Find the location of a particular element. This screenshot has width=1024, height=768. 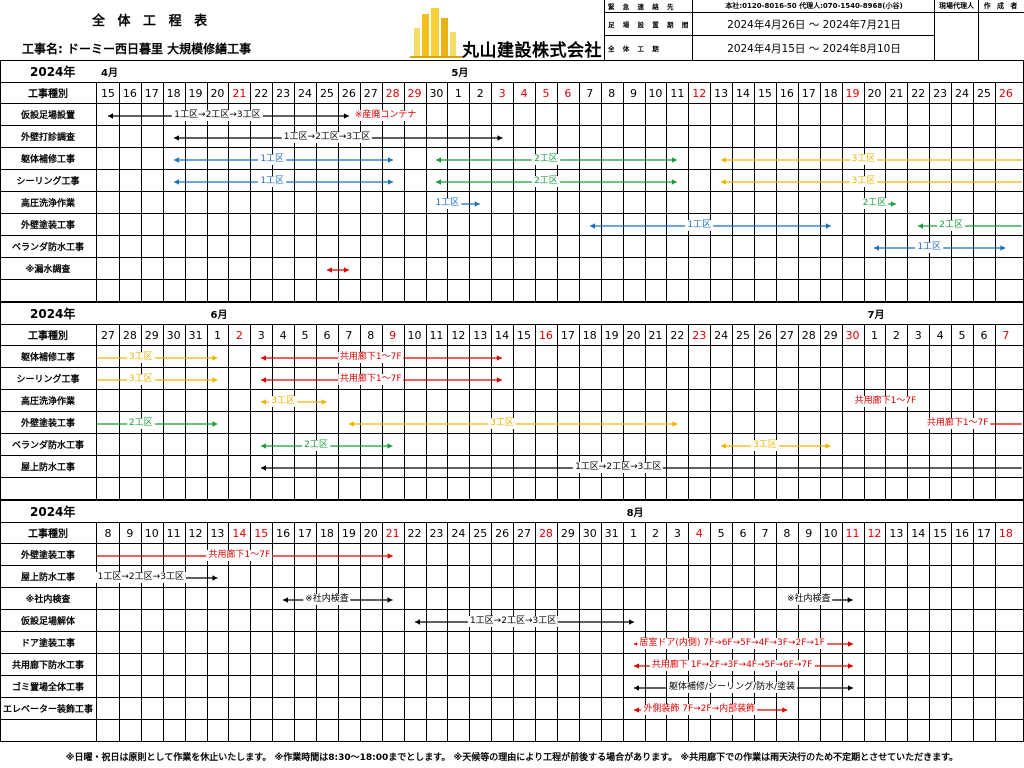

bar-label: 共用廊下1～7F is located at coordinates (370, 357).